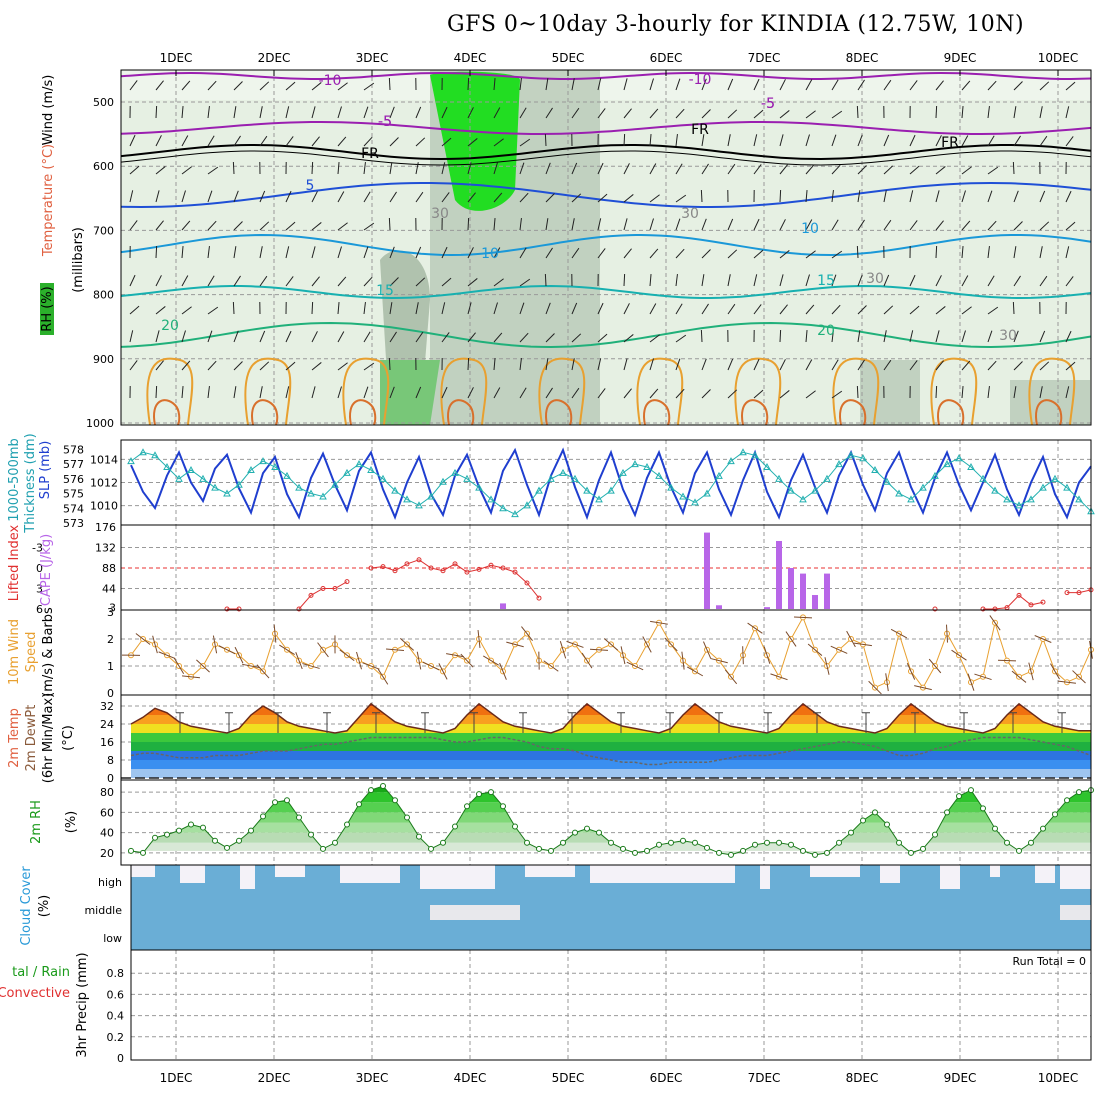 This screenshot has width=1100, height=1100. What do you see at coordinates (105, 527) in the screenshot?
I see `cape-tick: 176` at bounding box center [105, 527].